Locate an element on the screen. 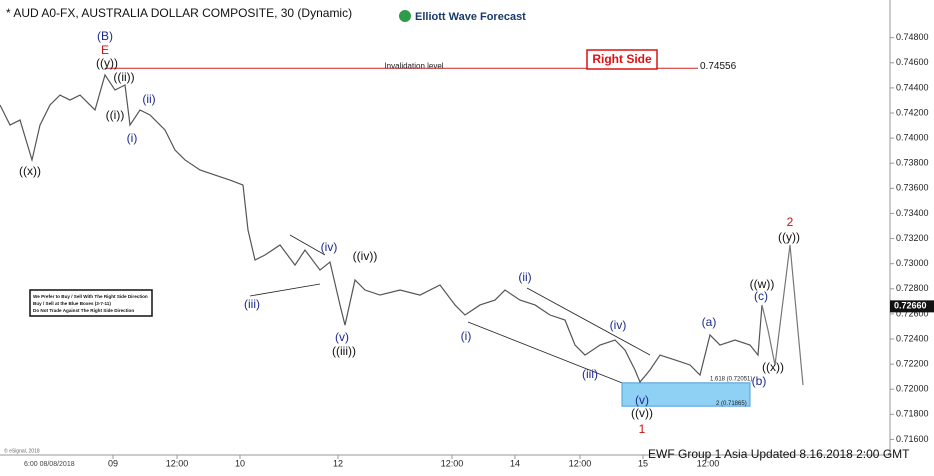  y-tick-label: 0.73000 is located at coordinates (912, 263).